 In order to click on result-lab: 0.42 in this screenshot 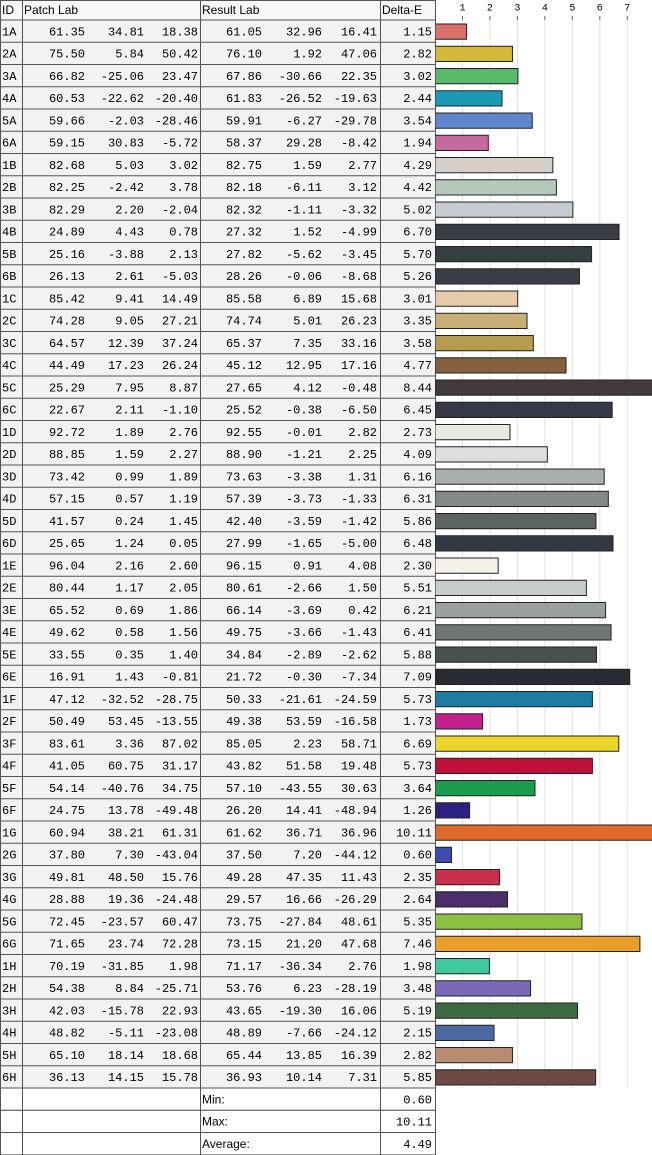, I will do `click(362, 611)`.